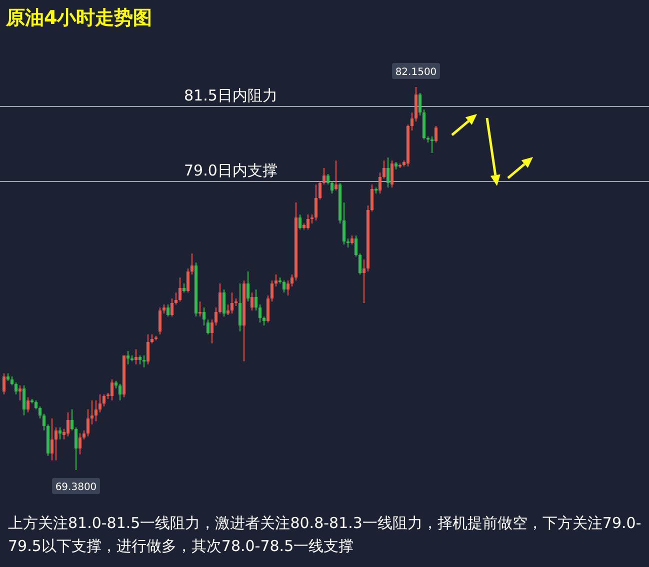 The height and width of the screenshot is (567, 649). I want to click on ref-line-label: 81.5日内阻力, so click(231, 95).